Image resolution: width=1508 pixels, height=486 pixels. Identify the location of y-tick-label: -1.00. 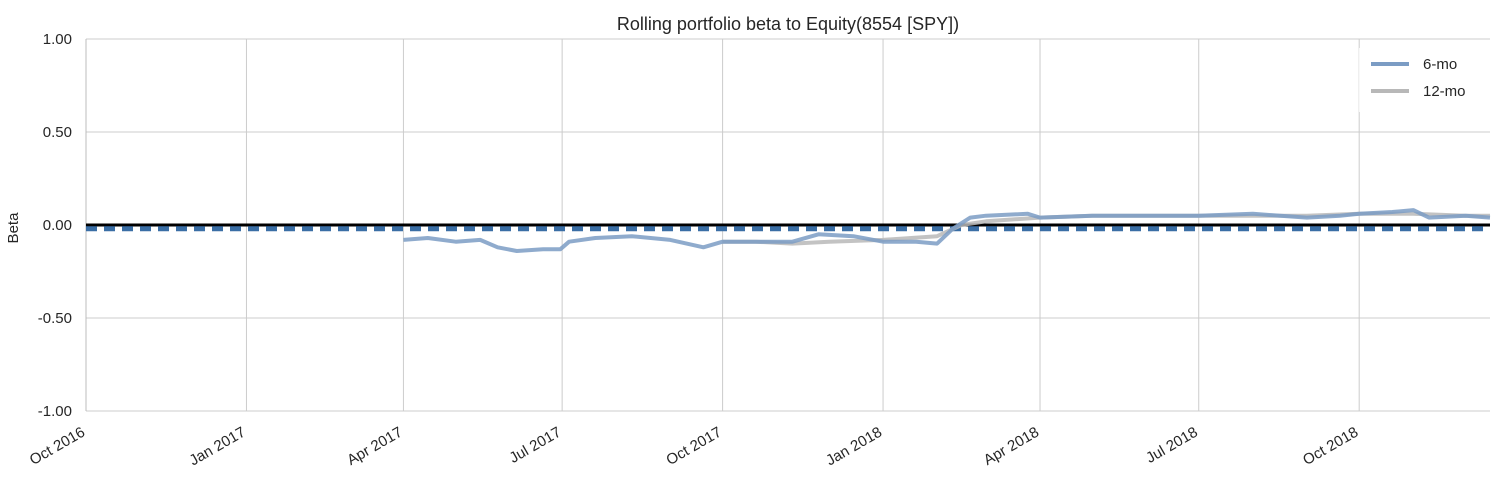
(55, 411).